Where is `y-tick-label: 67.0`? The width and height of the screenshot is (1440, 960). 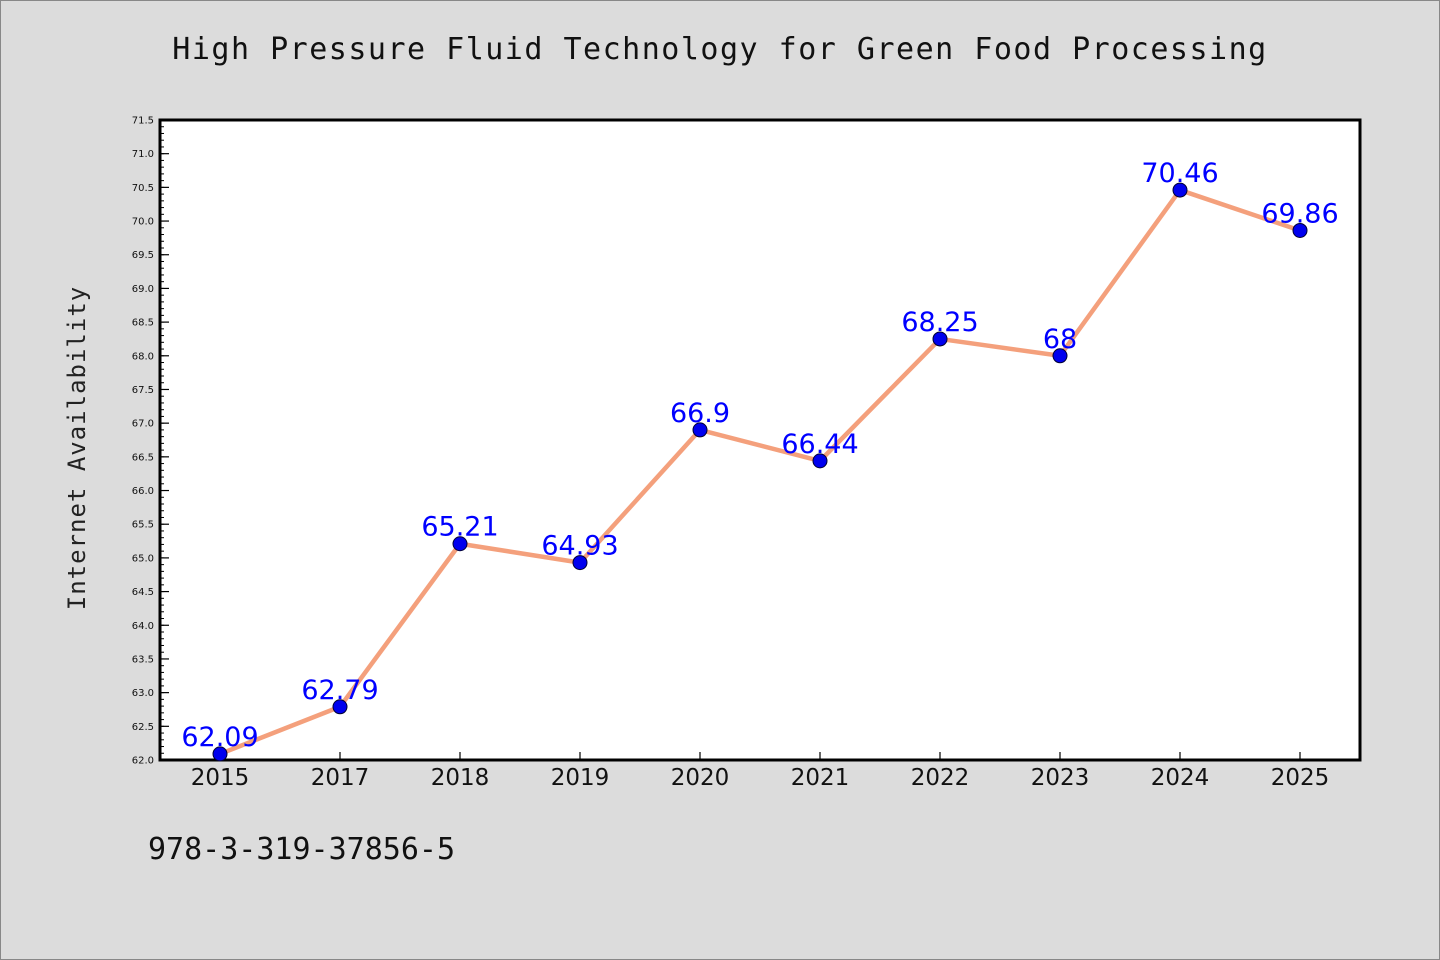
y-tick-label: 67.0 is located at coordinates (143, 424).